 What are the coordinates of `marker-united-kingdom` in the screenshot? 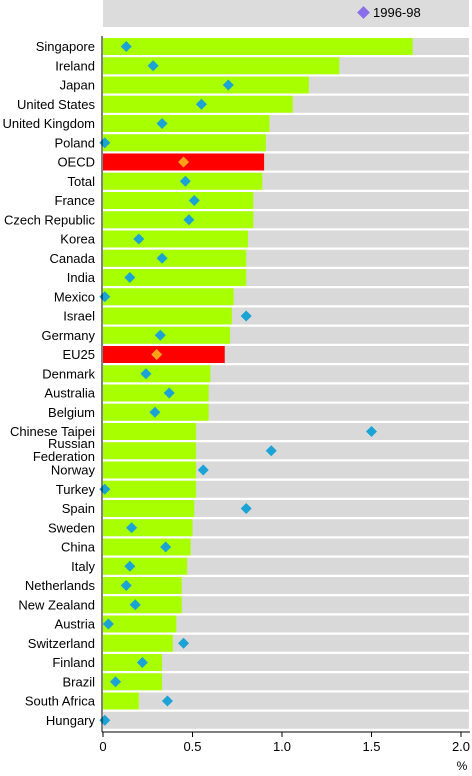 It's located at (162, 123).